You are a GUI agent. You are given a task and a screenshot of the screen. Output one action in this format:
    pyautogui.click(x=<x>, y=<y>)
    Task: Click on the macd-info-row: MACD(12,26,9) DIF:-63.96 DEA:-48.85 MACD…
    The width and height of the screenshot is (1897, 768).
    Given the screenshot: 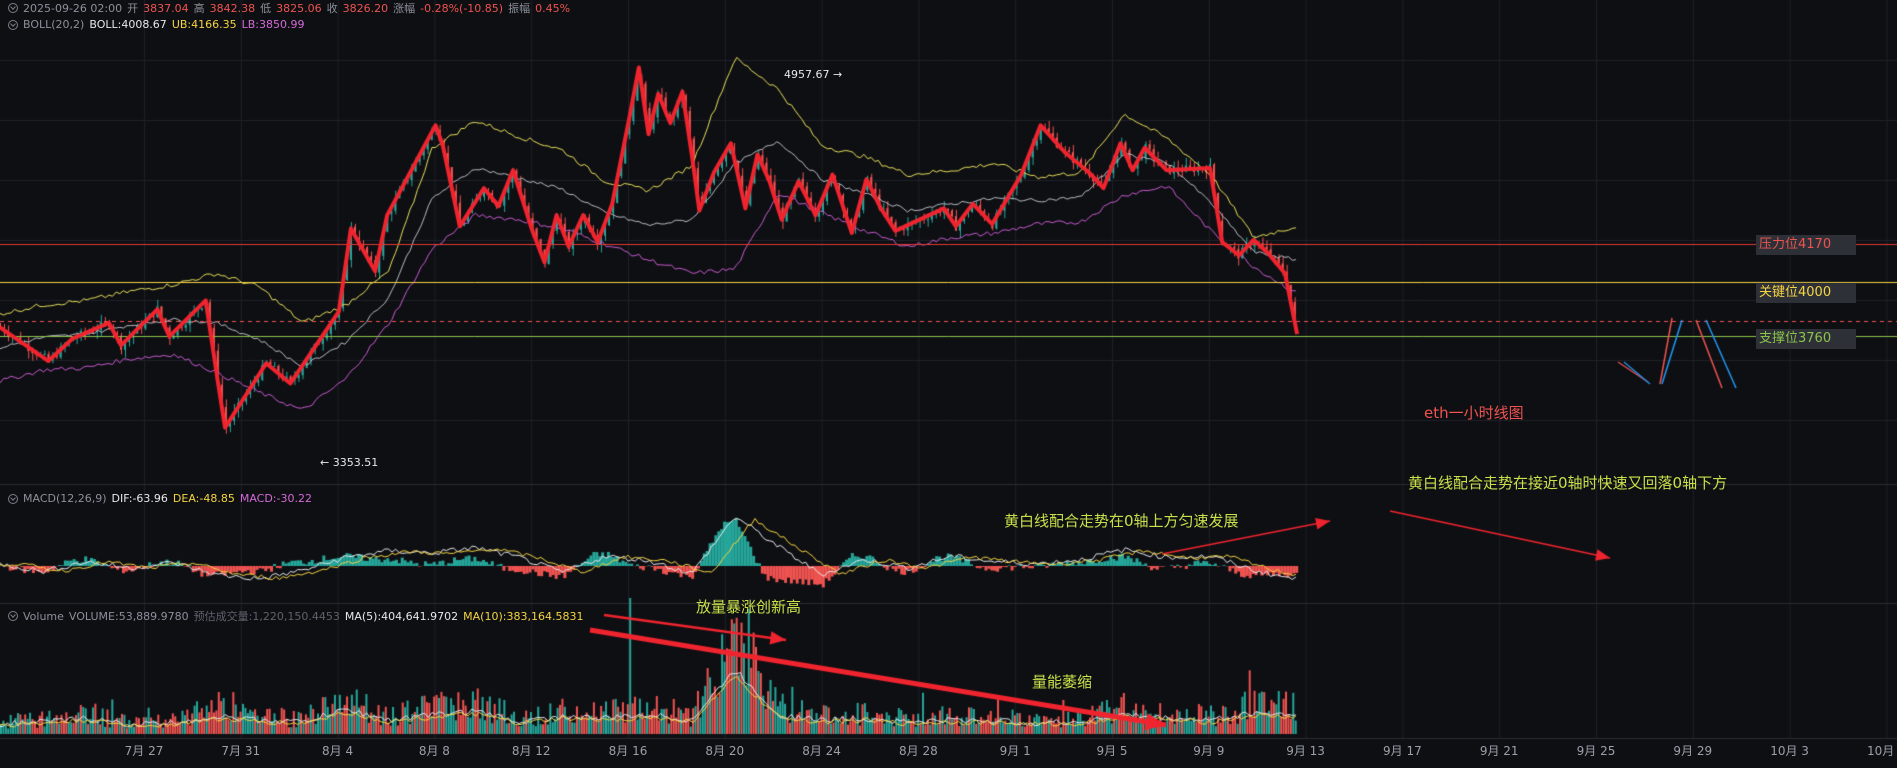 What is the action you would take?
    pyautogui.click(x=160, y=498)
    